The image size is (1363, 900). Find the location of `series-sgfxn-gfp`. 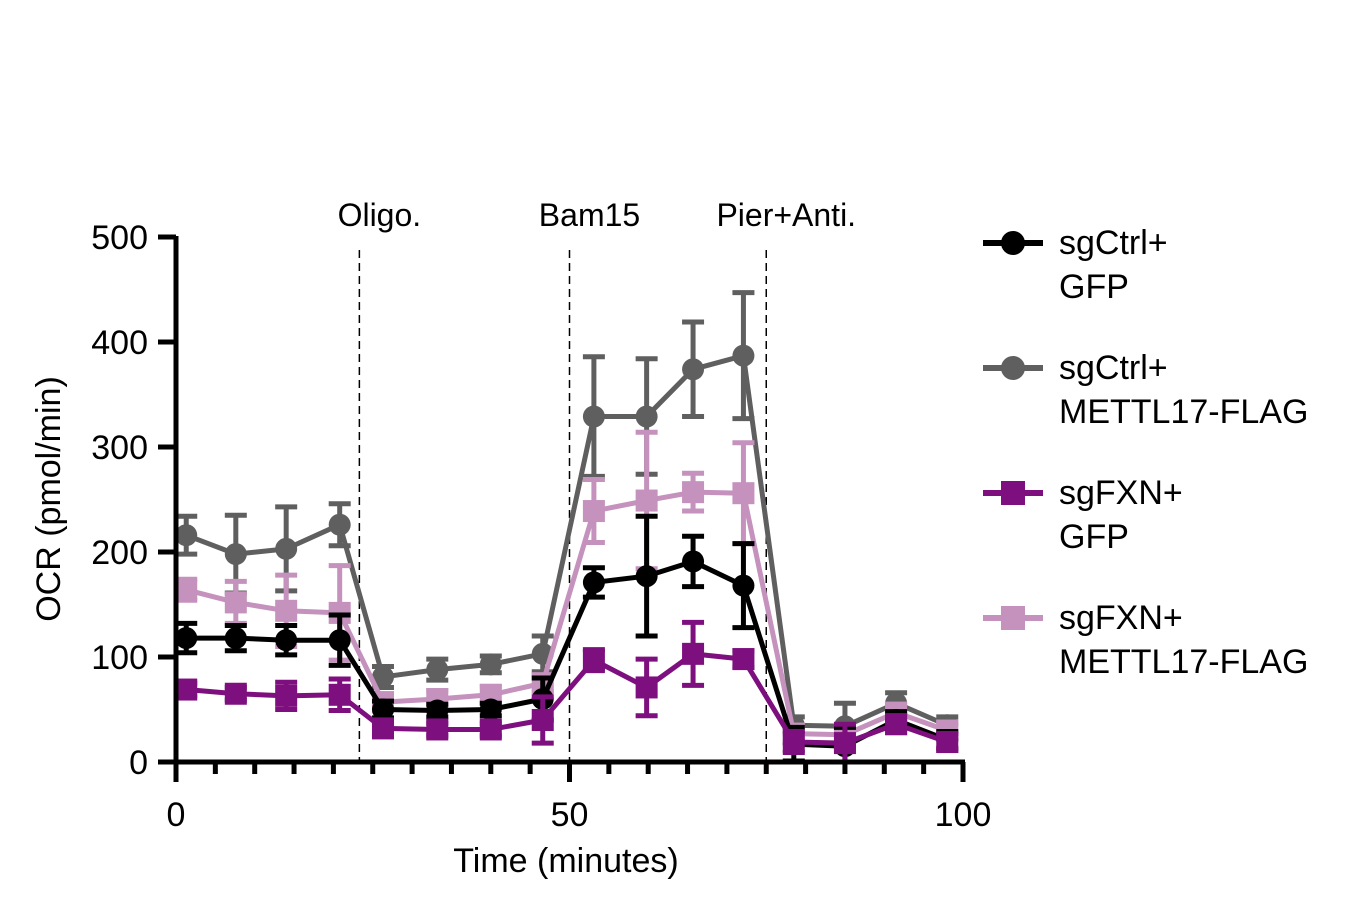

series-sgfxn-gfp is located at coordinates (567, 692).